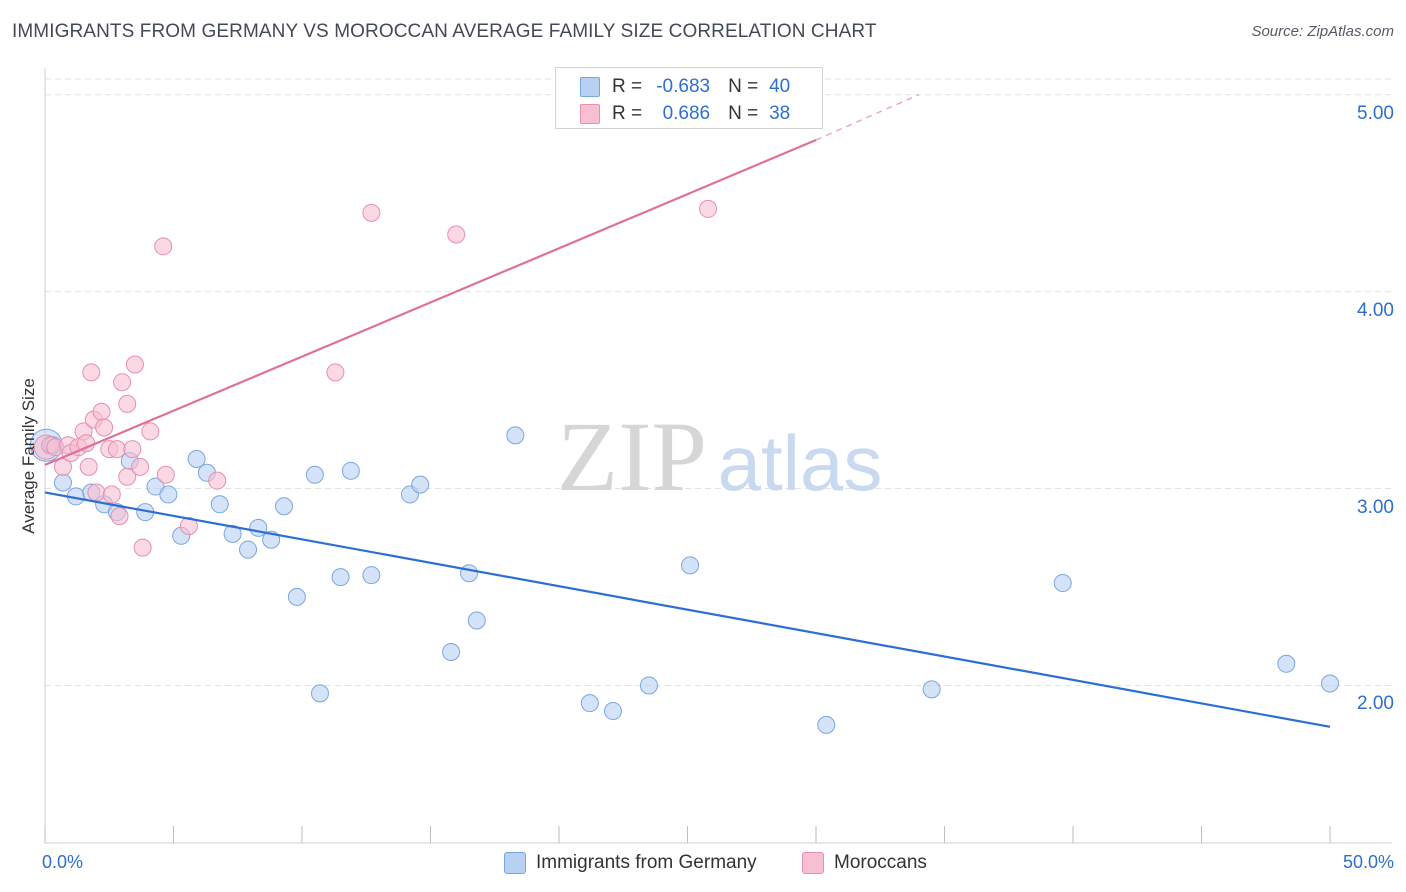 The height and width of the screenshot is (892, 1406). Describe the element at coordinates (632, 456) in the screenshot. I see `watermark-zip: ZIP` at that location.